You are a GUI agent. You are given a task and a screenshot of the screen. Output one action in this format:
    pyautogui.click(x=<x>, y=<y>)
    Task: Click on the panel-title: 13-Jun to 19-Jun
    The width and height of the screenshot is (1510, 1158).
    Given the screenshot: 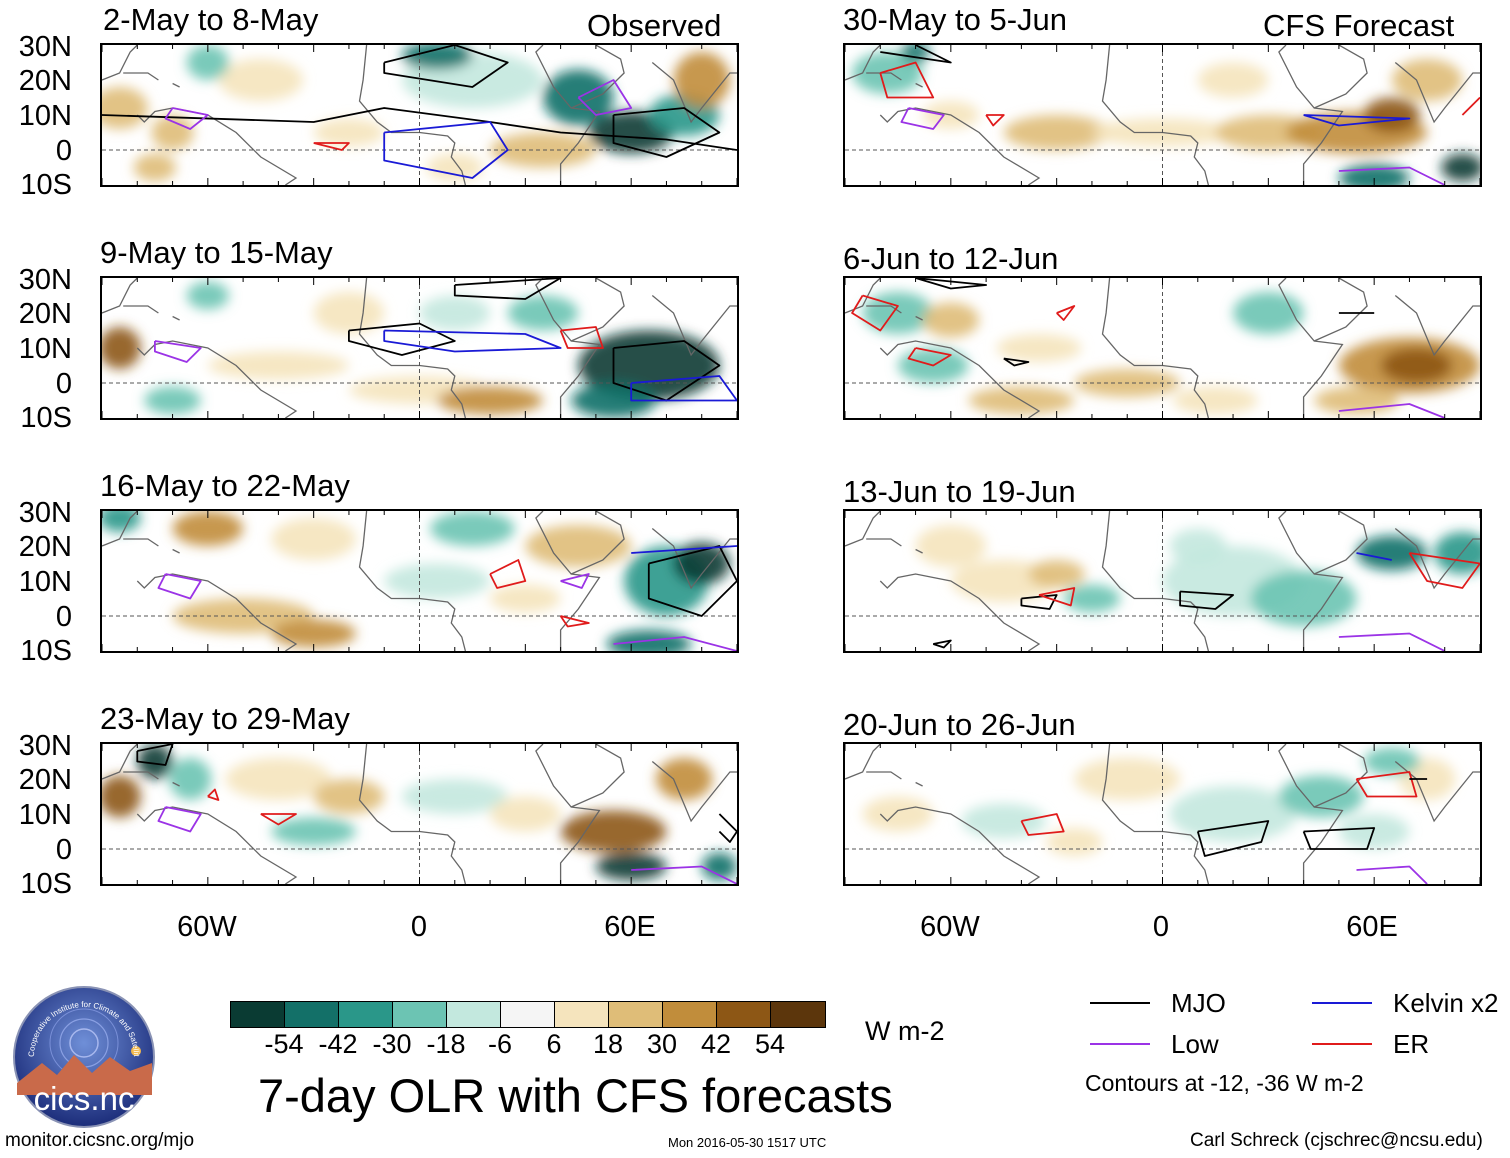 What is the action you would take?
    pyautogui.click(x=959, y=491)
    